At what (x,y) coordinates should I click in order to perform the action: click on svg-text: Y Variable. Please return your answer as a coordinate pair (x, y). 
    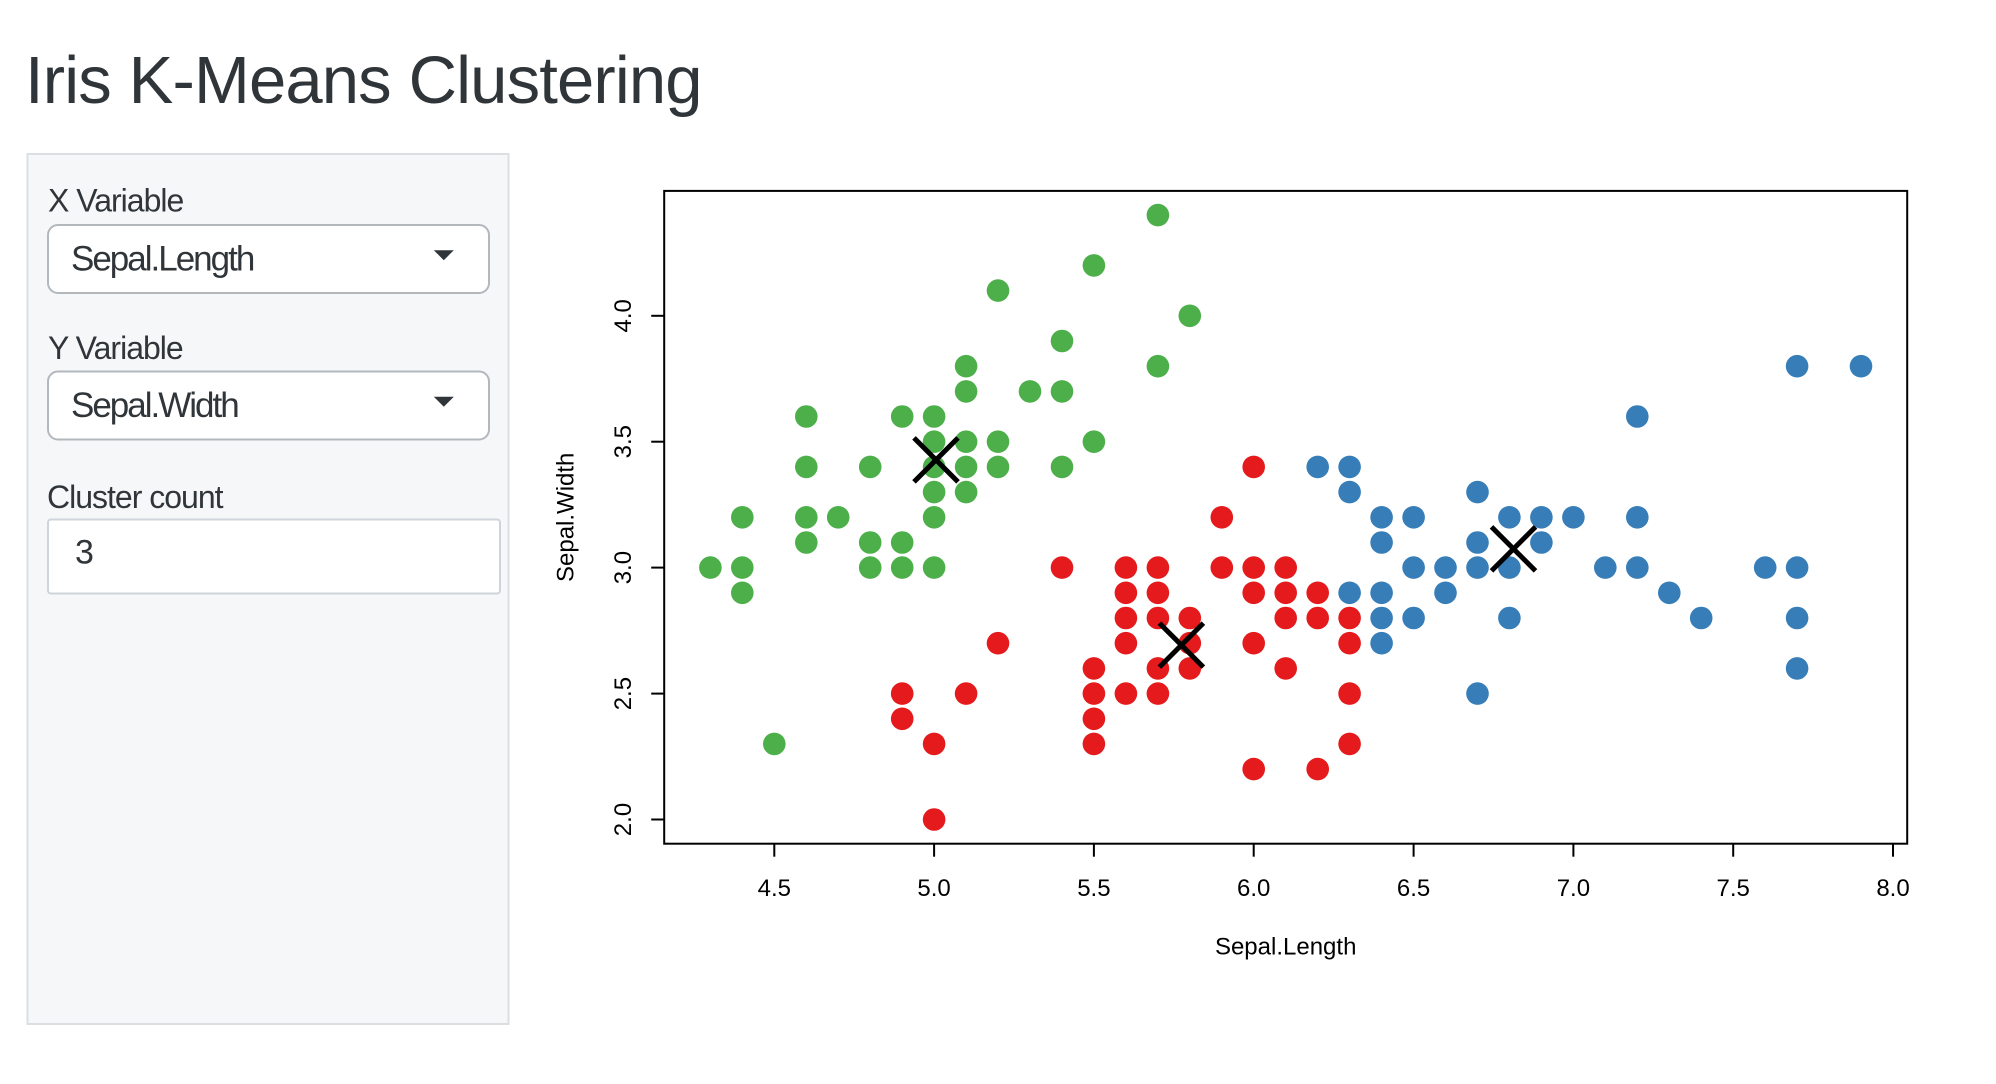
    Looking at the image, I should click on (115, 348).